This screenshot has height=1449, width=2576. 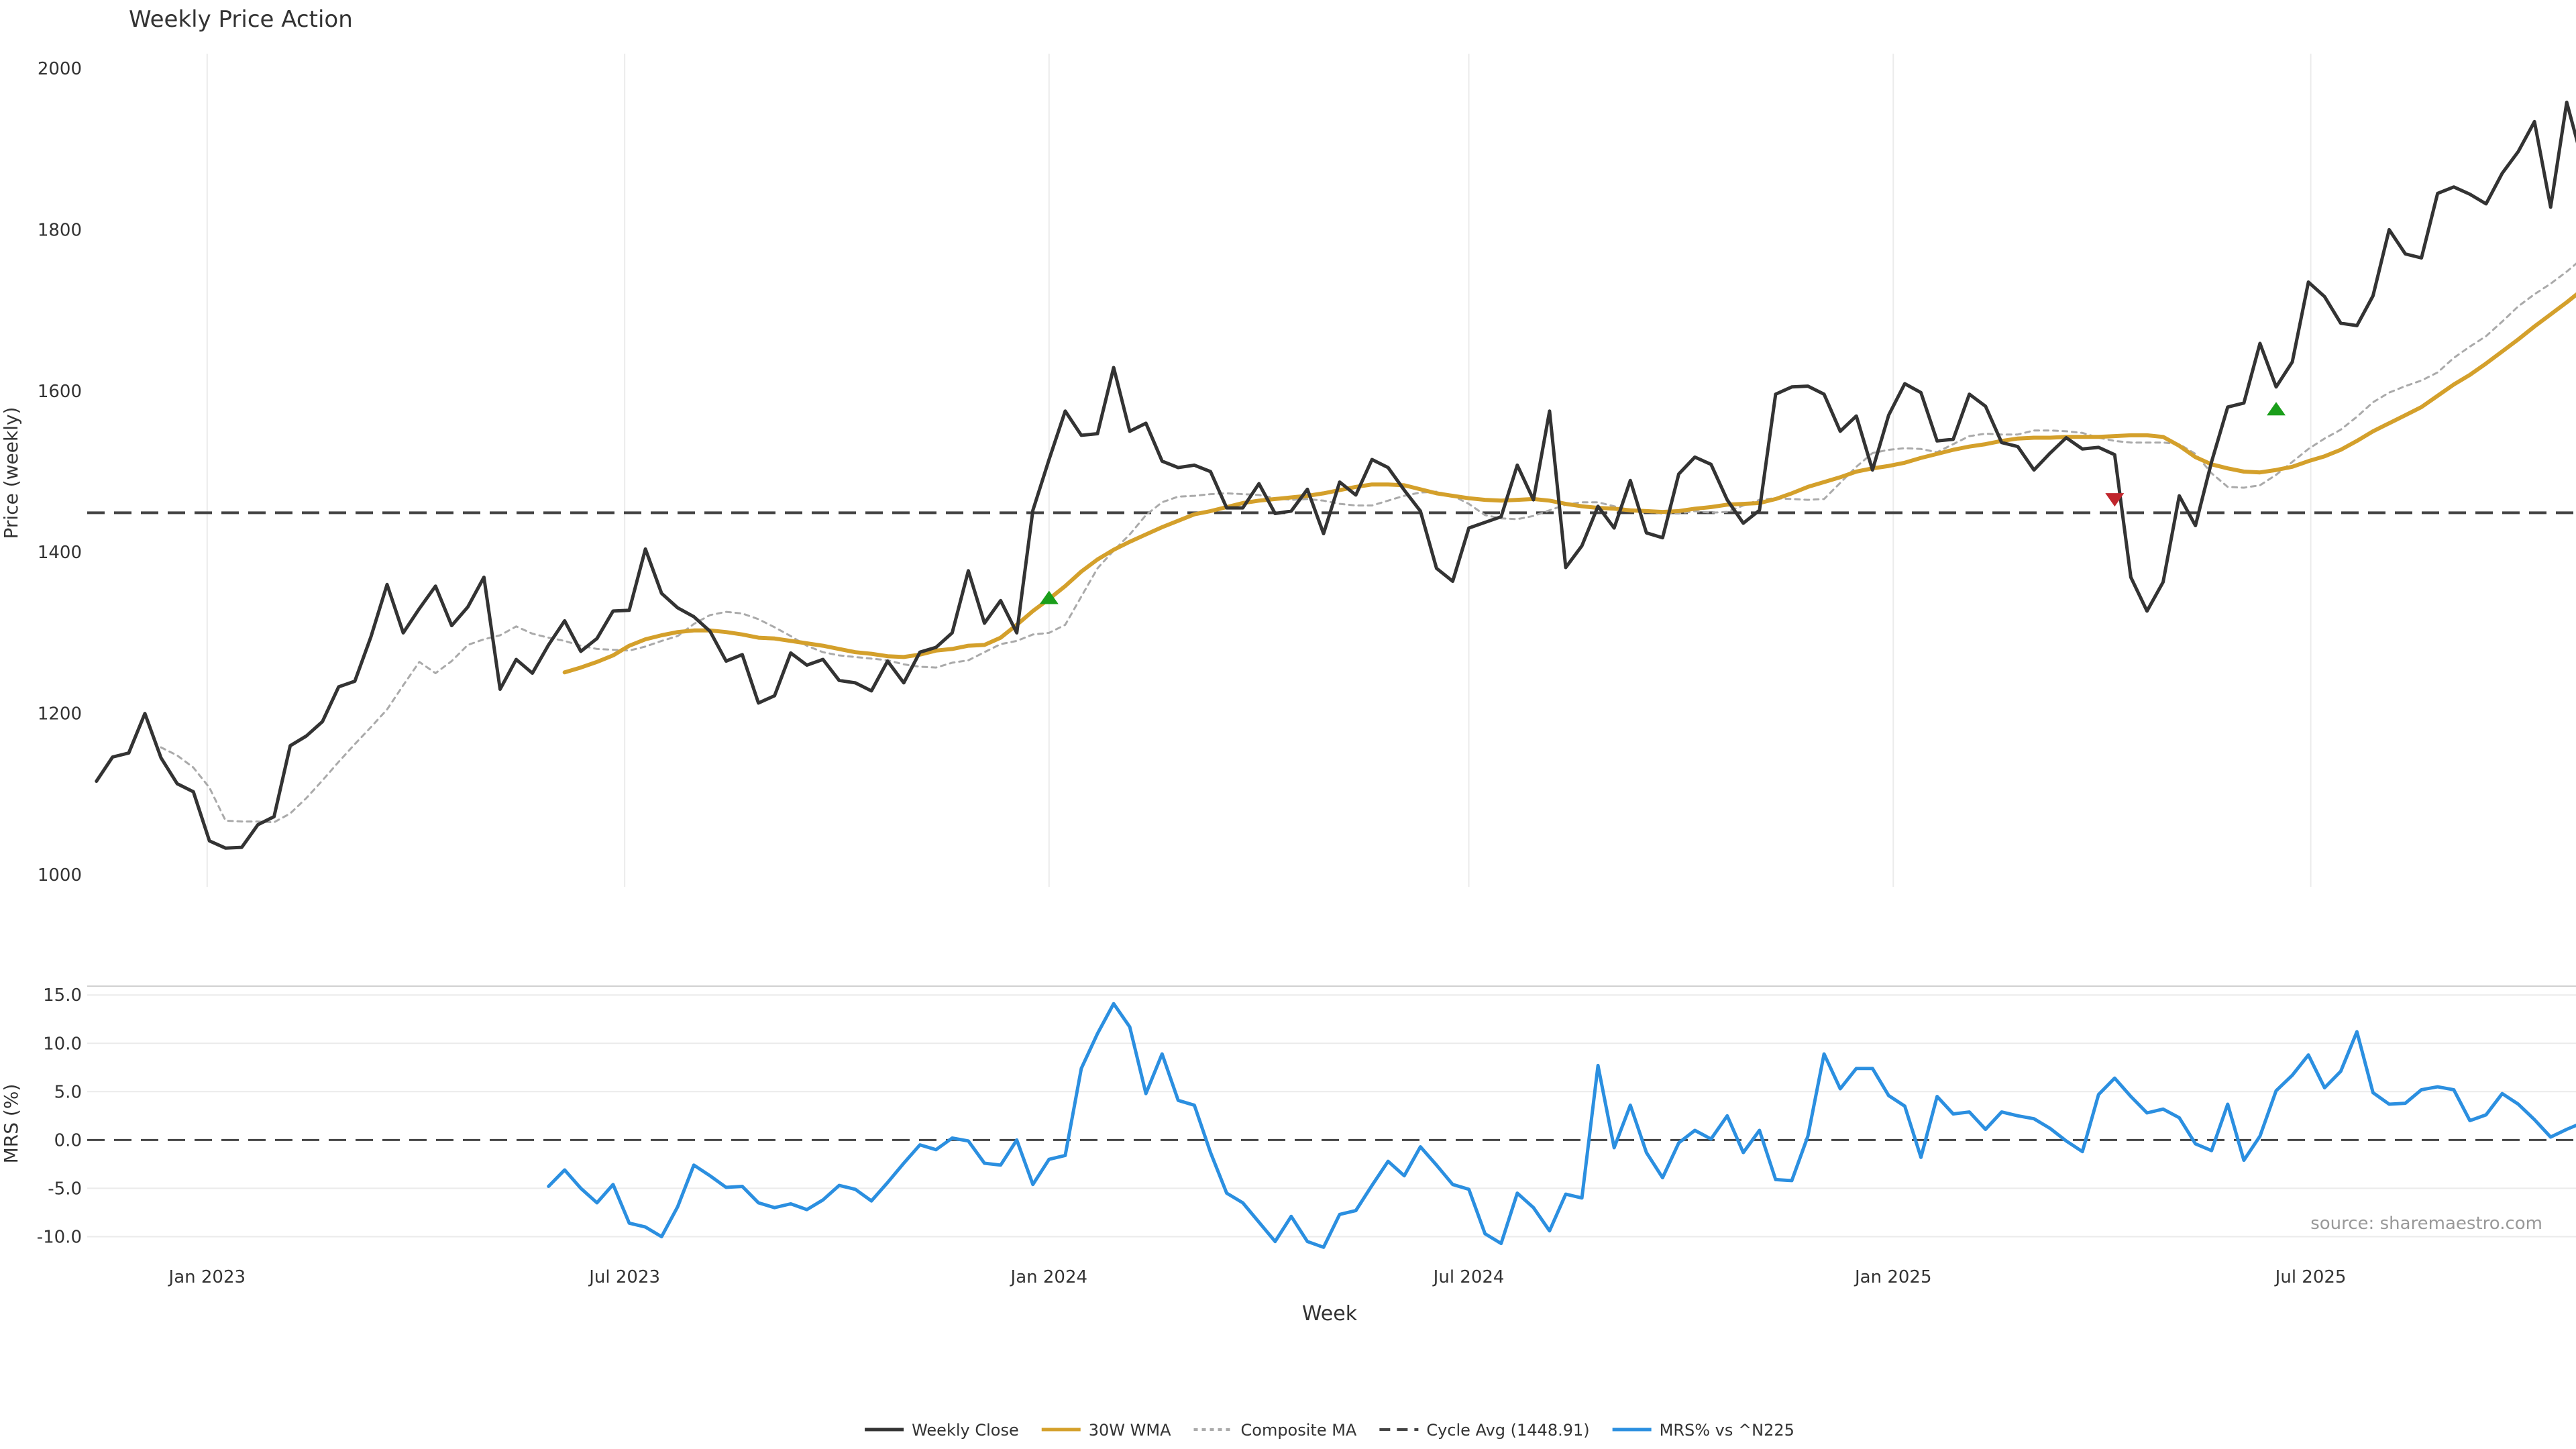 I want to click on legend-label: Weekly Close, so click(x=965, y=1430).